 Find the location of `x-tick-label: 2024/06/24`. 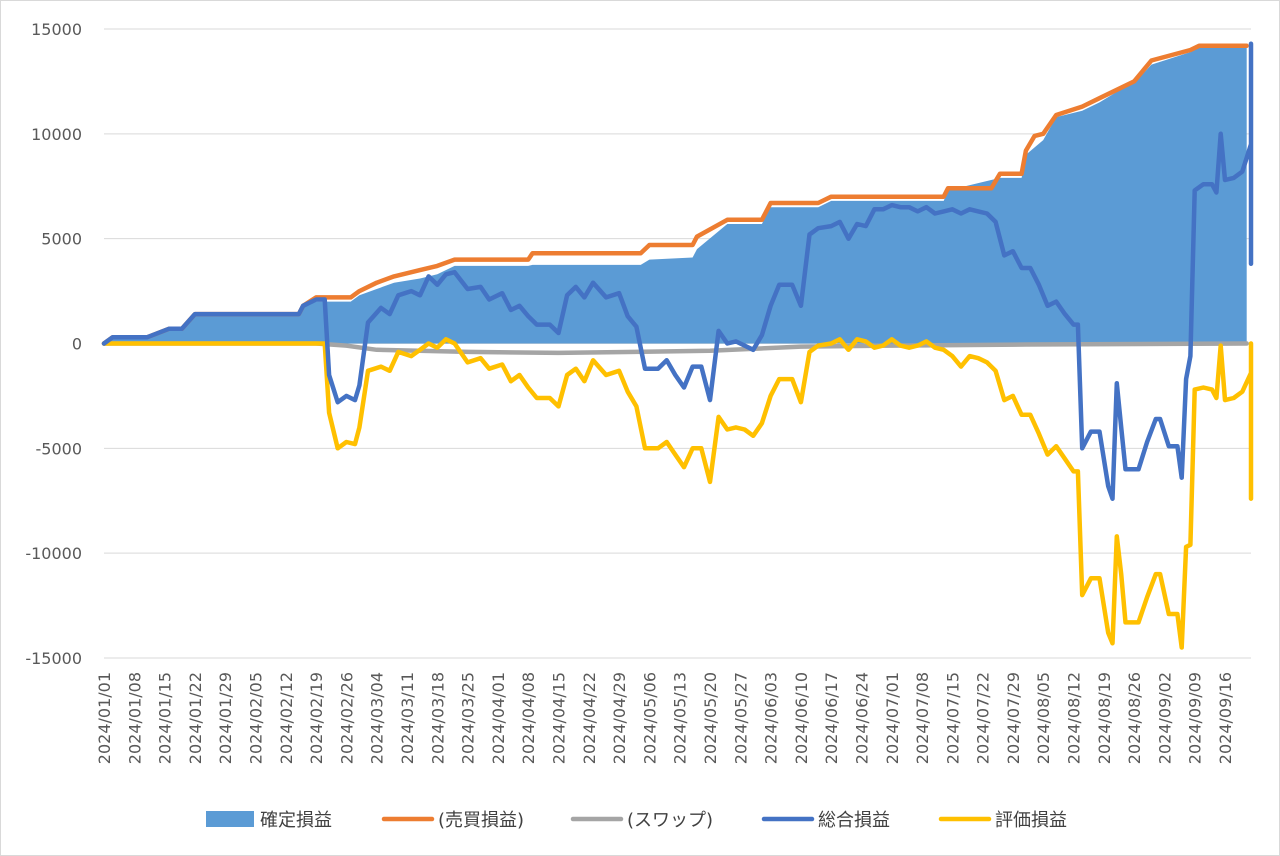

x-tick-label: 2024/06/24 is located at coordinates (861, 718).